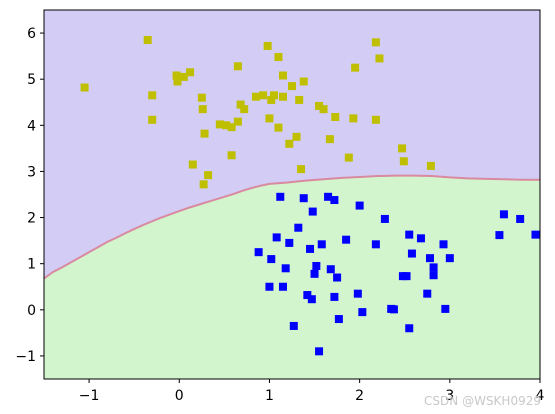 The height and width of the screenshot is (414, 555). I want to click on y-tick-label: 4, so click(31, 126).